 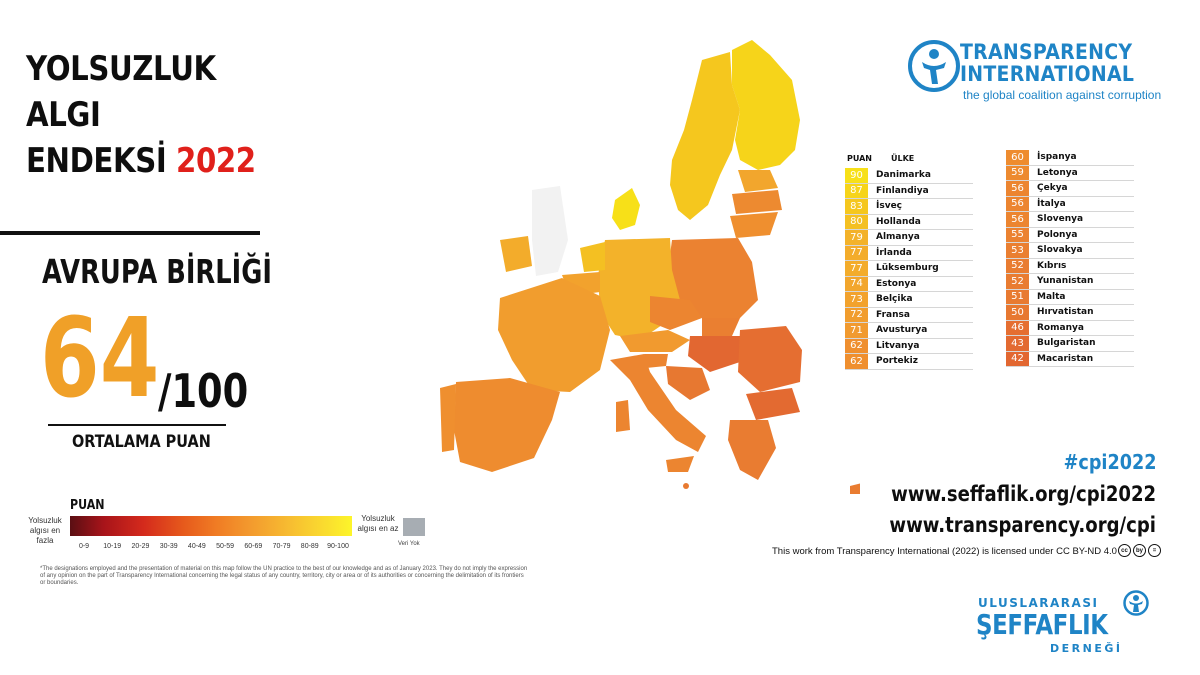 I want to click on table-row: 59 Letonya, so click(x=1070, y=173).